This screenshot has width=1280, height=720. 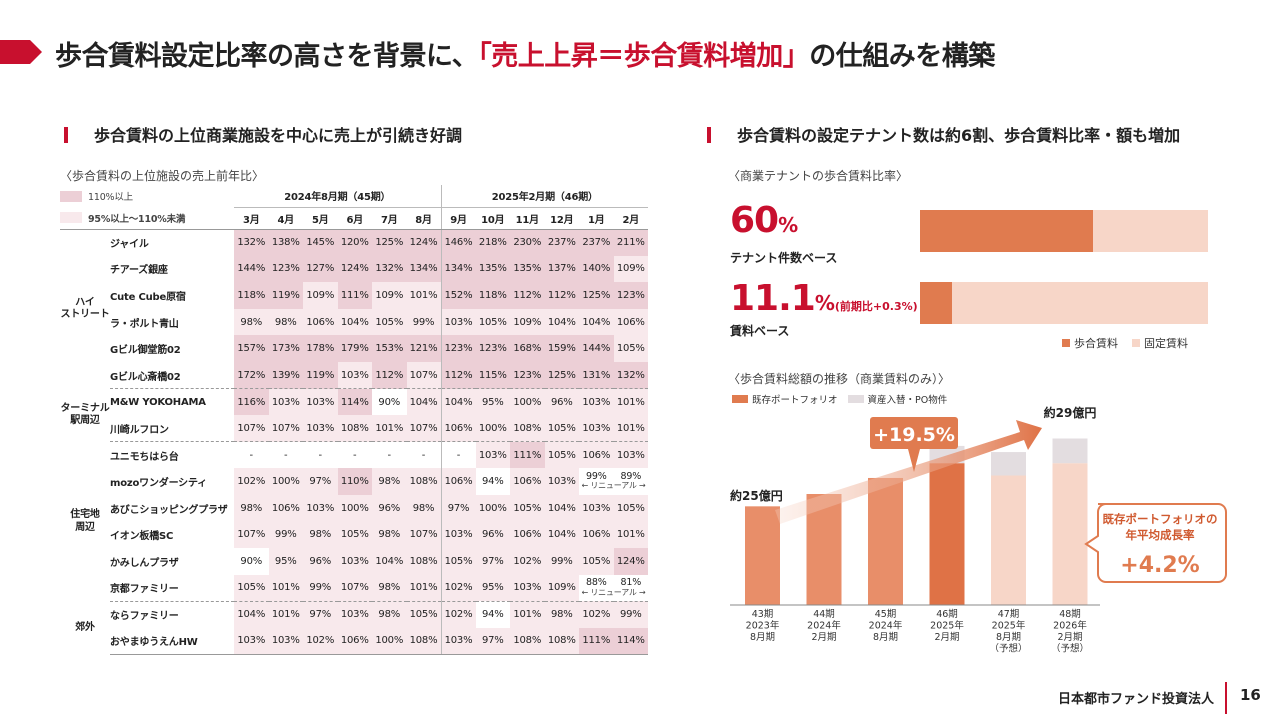 What do you see at coordinates (424, 322) in the screenshot?
I see `value-cell: 99%` at bounding box center [424, 322].